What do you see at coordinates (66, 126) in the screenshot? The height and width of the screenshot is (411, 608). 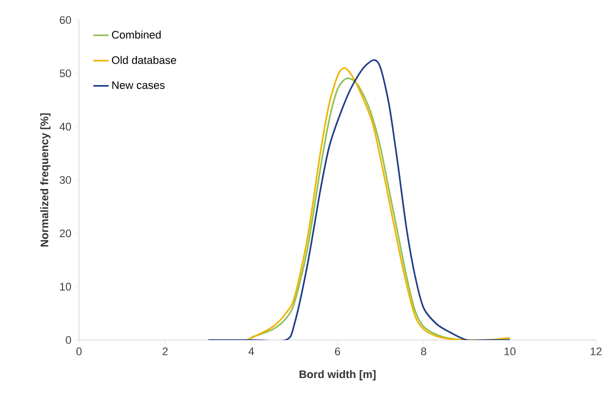 I see `y-tick-label: 40` at bounding box center [66, 126].